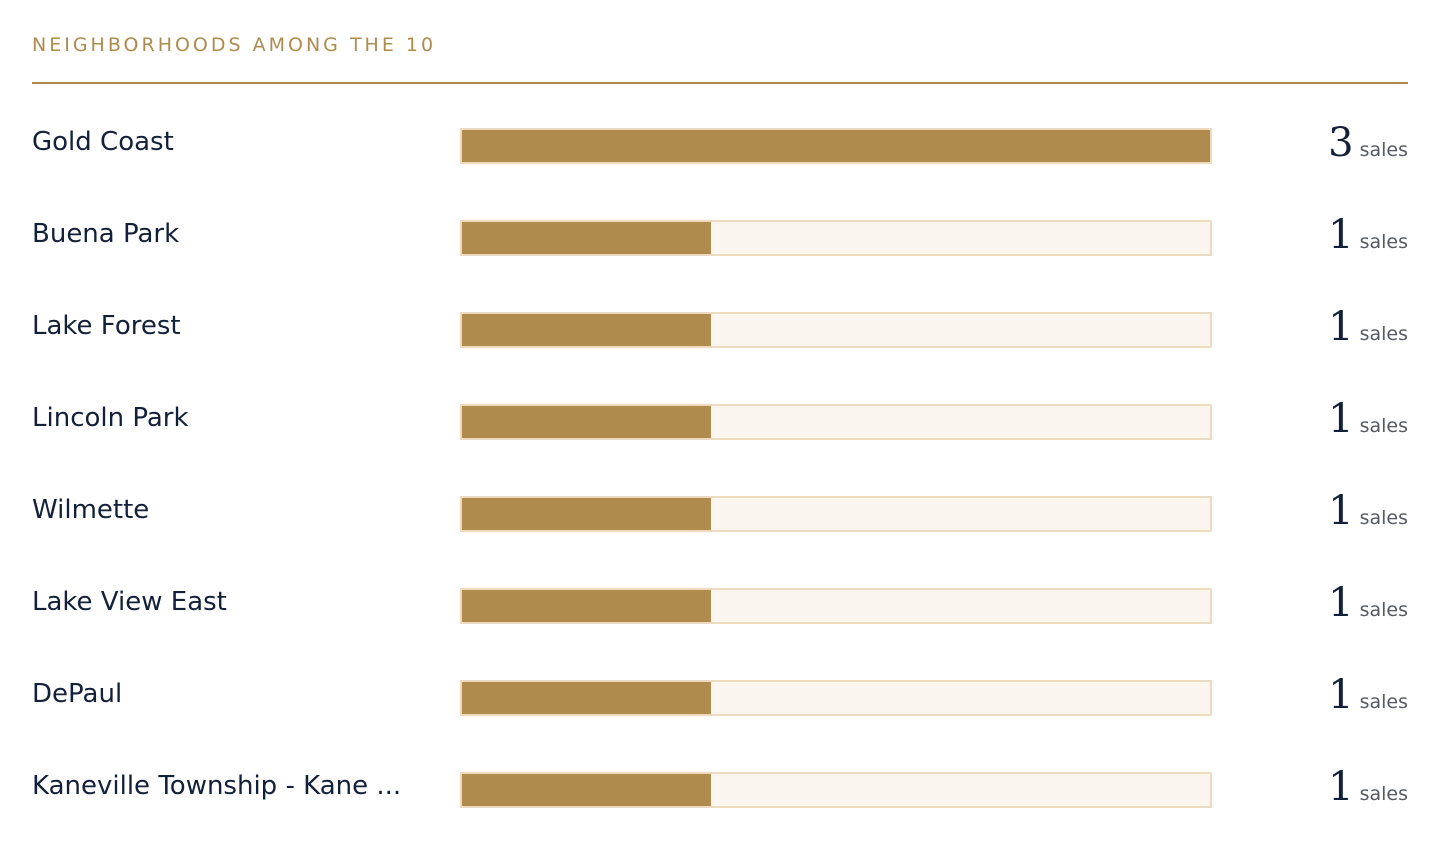  I want to click on chart-row: DePaul 1 sales, so click(720, 700).